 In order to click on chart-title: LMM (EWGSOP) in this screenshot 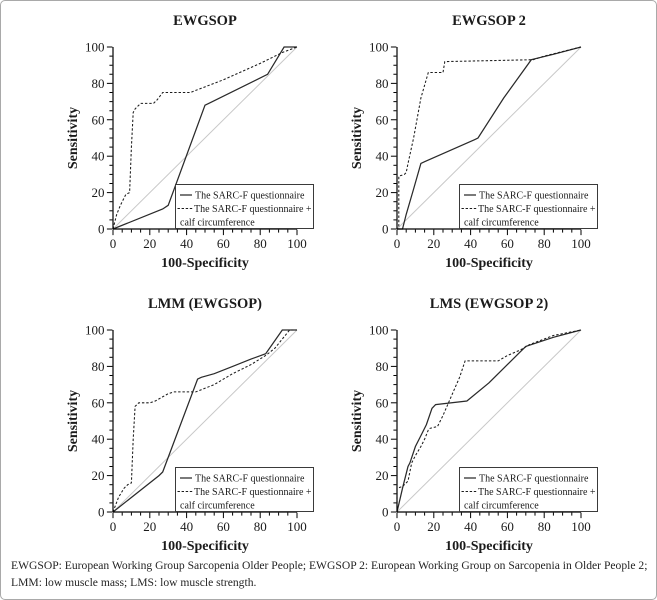, I will do `click(205, 304)`.